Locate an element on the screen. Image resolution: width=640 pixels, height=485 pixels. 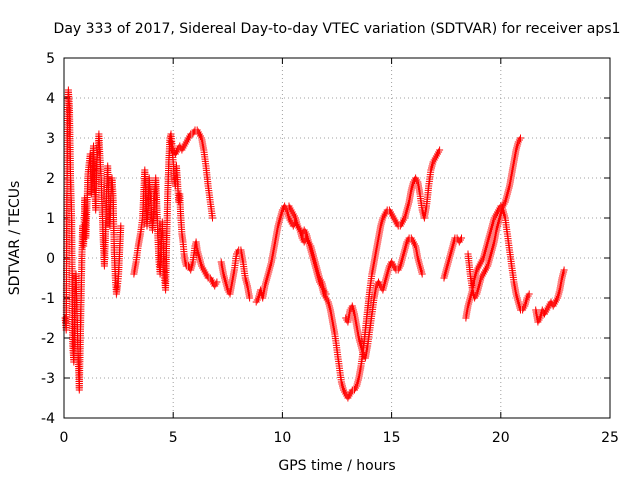
y-tick-label: 2 is located at coordinates (50, 179).